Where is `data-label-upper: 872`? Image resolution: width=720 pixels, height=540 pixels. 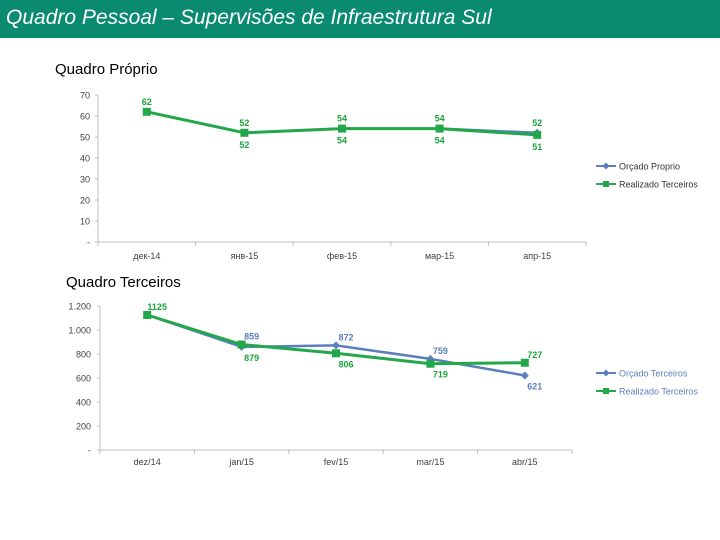 data-label-upper: 872 is located at coordinates (345, 337).